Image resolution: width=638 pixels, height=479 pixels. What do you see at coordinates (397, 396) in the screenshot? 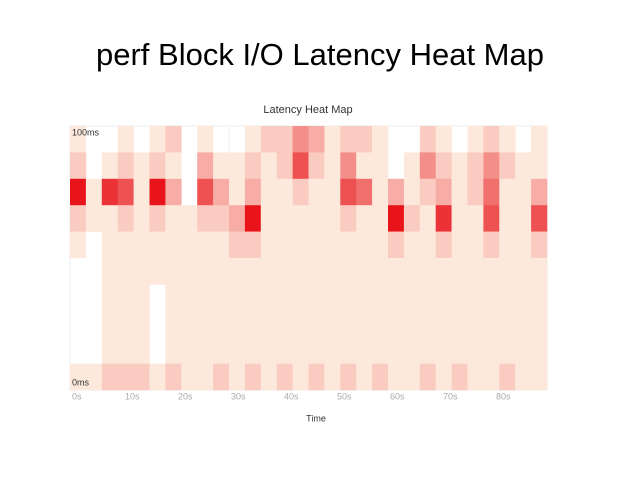
I see `x-tick-label: 60s` at bounding box center [397, 396].